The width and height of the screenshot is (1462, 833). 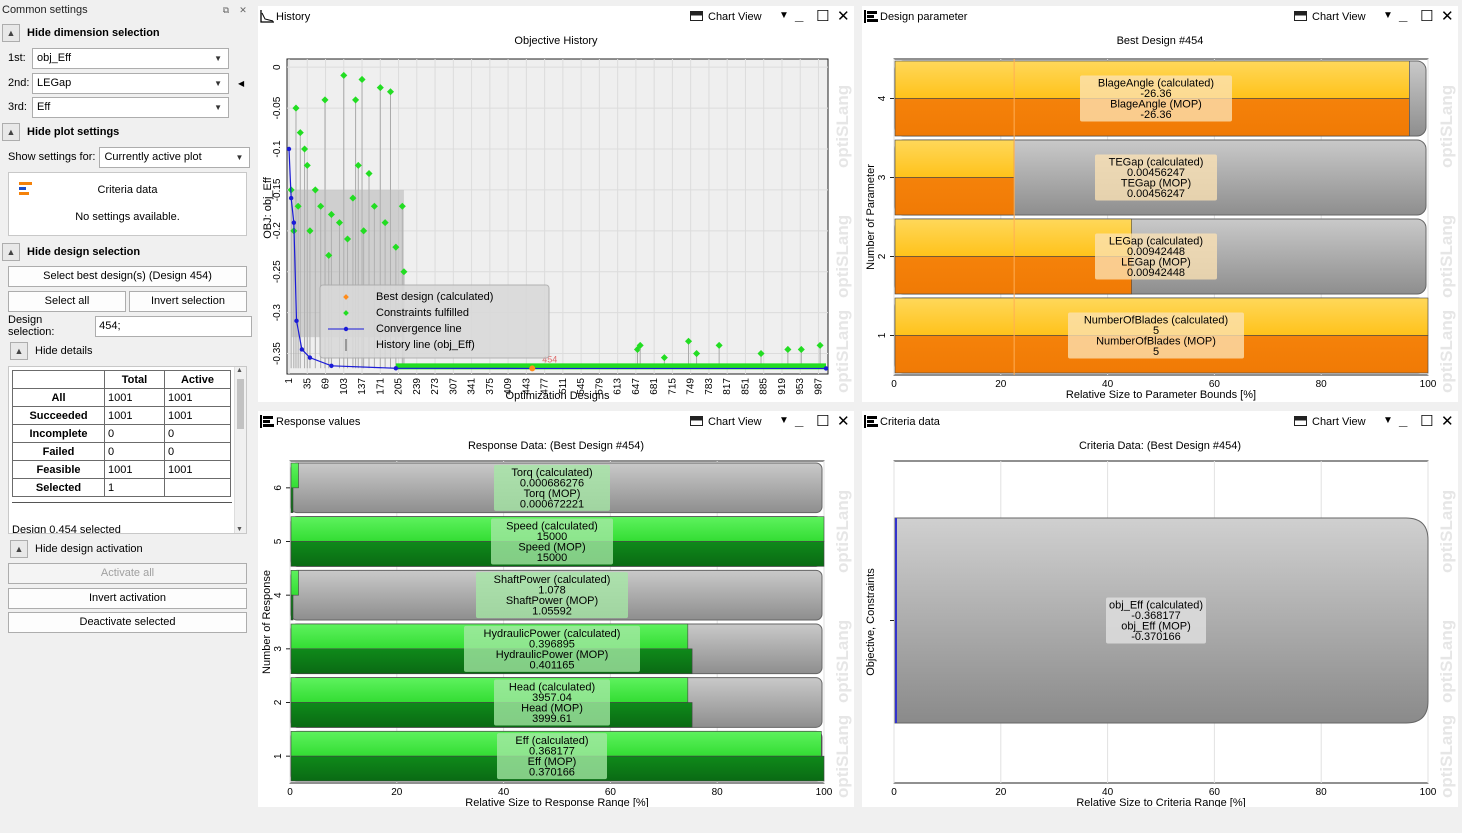 What do you see at coordinates (472, 386) in the screenshot?
I see `x-tick-label: 341` at bounding box center [472, 386].